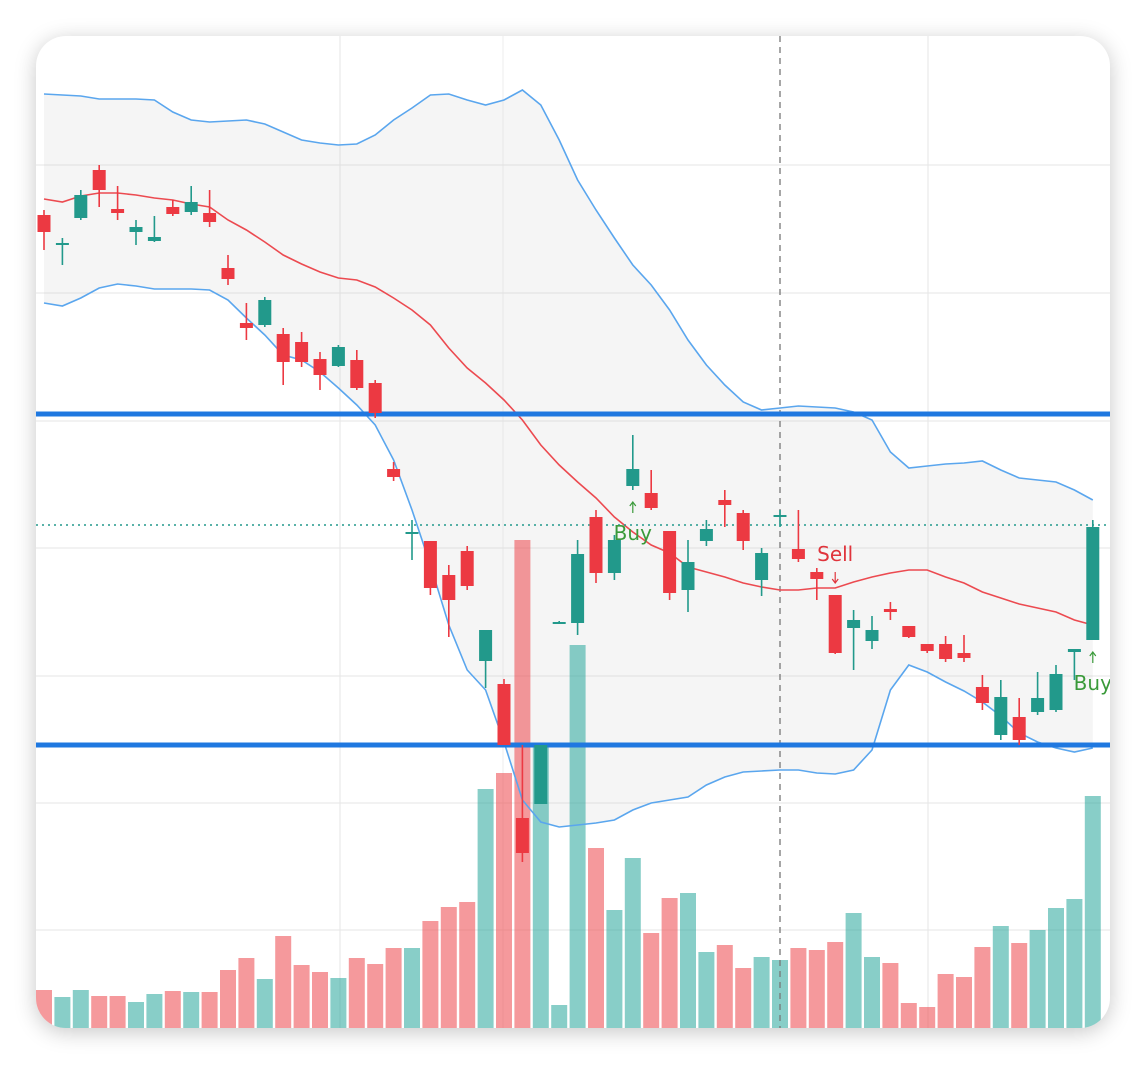  Describe the element at coordinates (633, 533) in the screenshot. I see `marker-label: Buy` at that location.